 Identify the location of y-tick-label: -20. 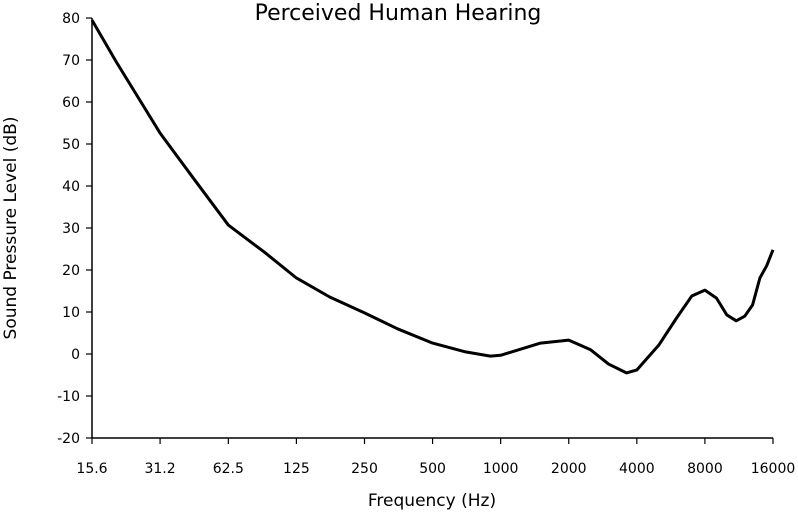
(68, 439).